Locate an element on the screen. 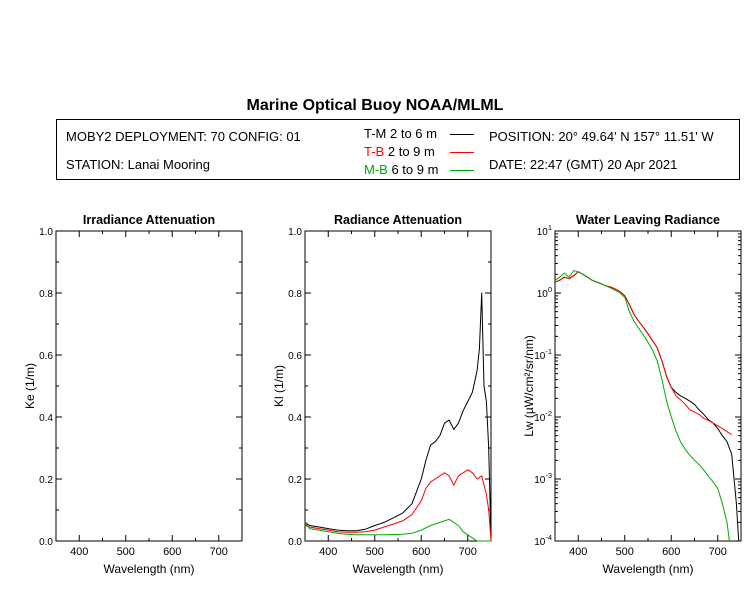  position-text: POSITION: 20° 49.64' N 157° 11.51' W is located at coordinates (601, 136).